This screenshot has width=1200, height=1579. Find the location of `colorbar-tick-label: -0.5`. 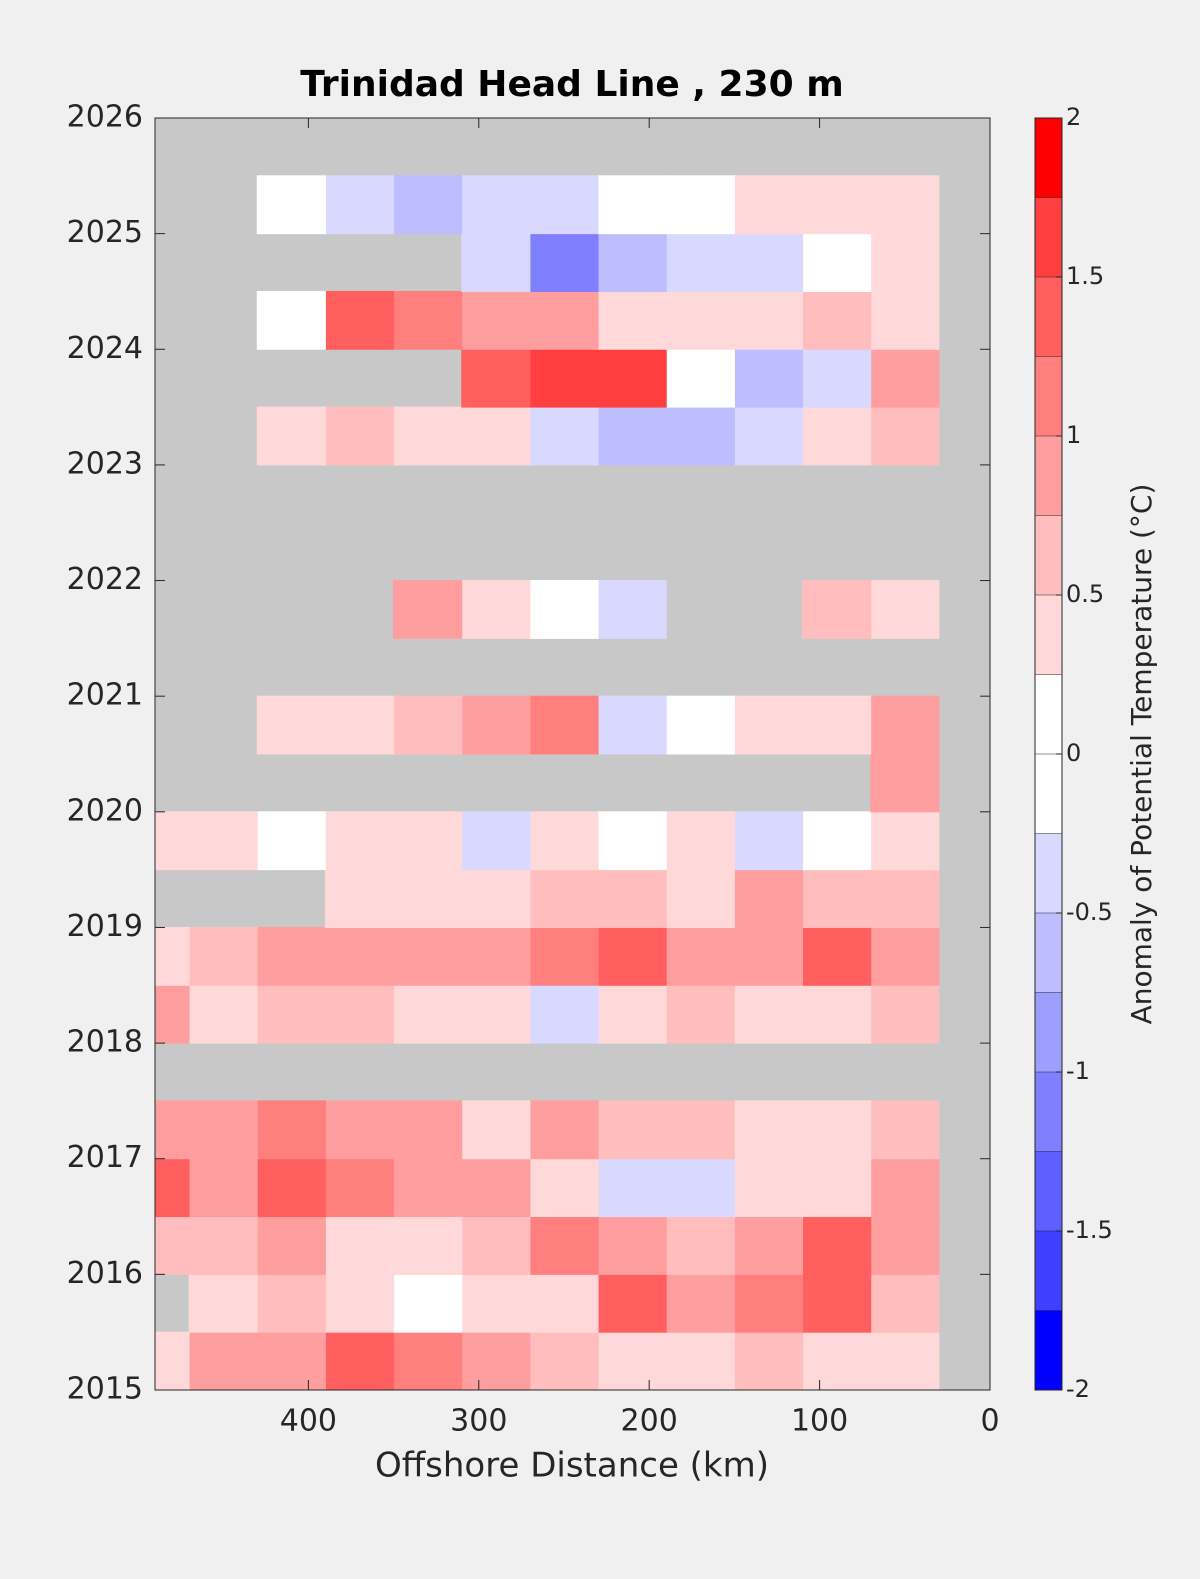

colorbar-tick-label: -0.5 is located at coordinates (1089, 912).